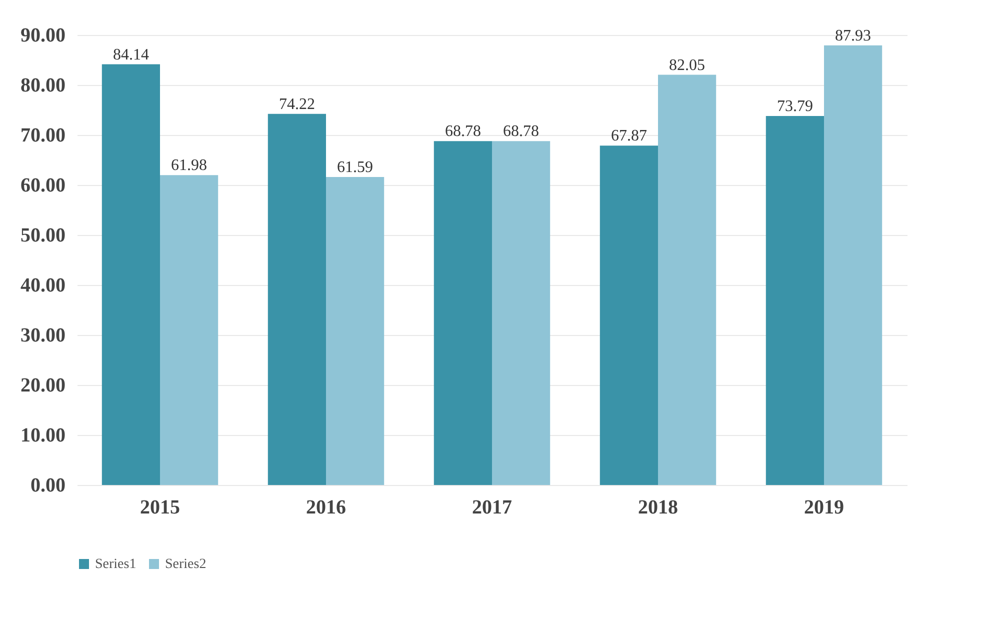 The width and height of the screenshot is (994, 628). Describe the element at coordinates (43, 135) in the screenshot. I see `y-tick-label: 70.00` at that location.